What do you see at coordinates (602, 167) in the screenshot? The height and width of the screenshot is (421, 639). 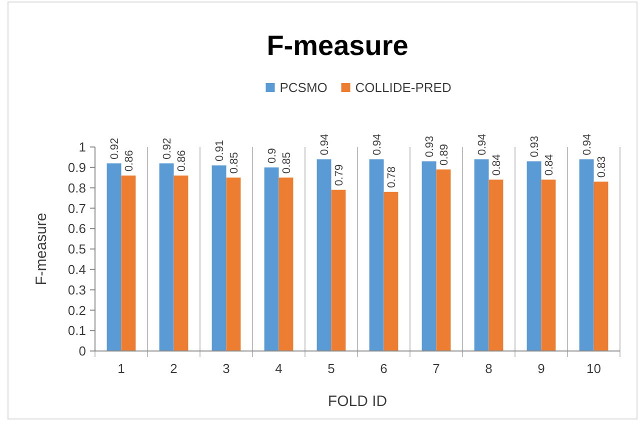 I see `data-label: 0.83` at bounding box center [602, 167].